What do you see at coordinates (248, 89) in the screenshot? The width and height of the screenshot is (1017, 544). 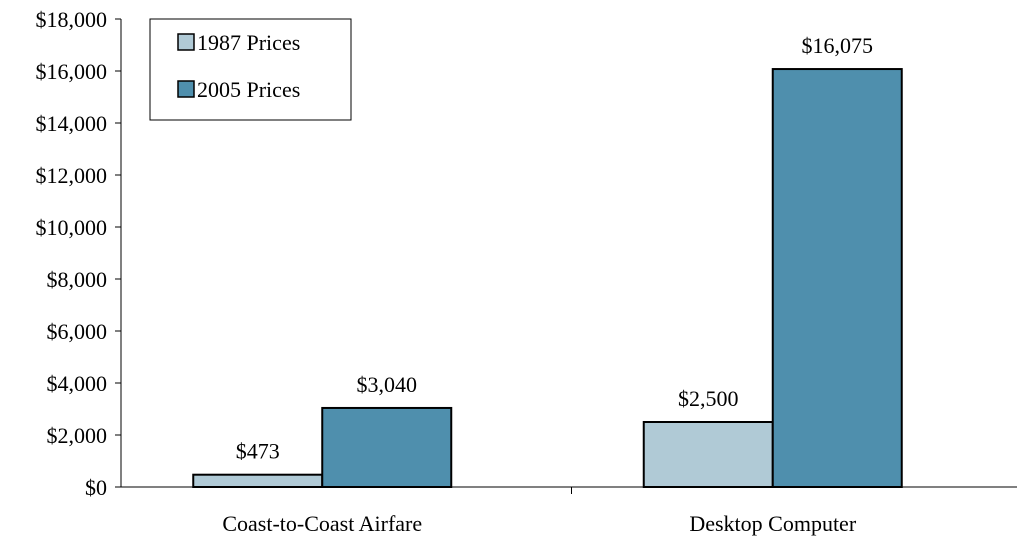 I see `legend-label: 2005 Prices` at bounding box center [248, 89].